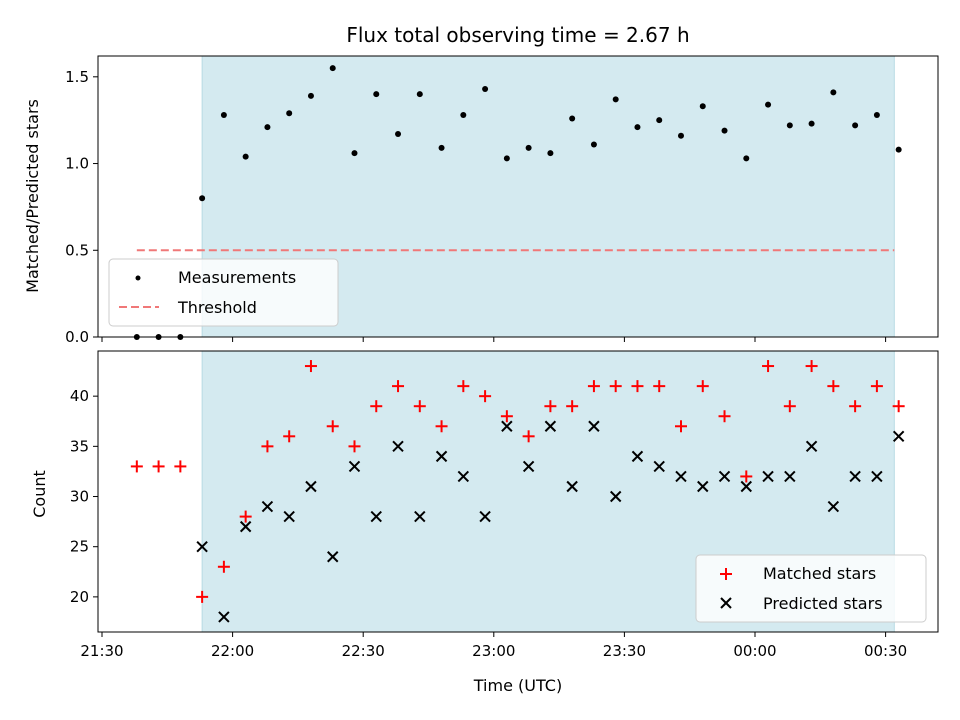 This screenshot has height=720, width=960. Describe the element at coordinates (823, 603) in the screenshot. I see `legend-predicted-label: Predicted stars` at that location.